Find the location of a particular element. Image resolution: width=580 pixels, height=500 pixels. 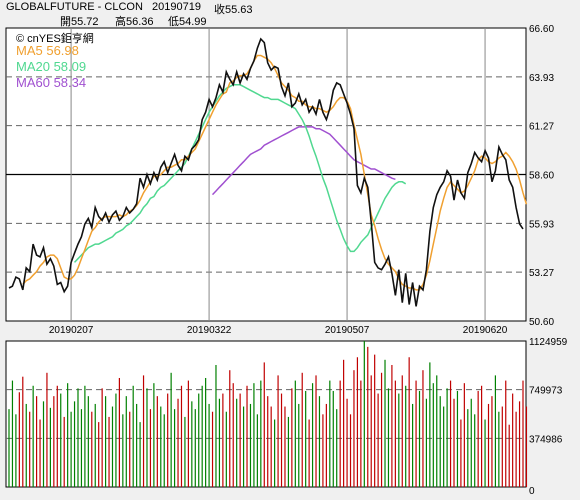

date-axis-labels: 20190207 20190322 20190507 20190620 is located at coordinates (278, 330).